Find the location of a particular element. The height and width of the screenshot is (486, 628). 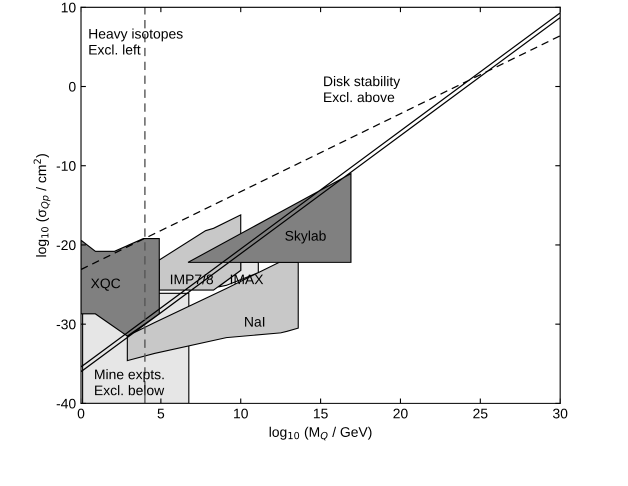

y-tick-label: -20 is located at coordinates (66, 245).